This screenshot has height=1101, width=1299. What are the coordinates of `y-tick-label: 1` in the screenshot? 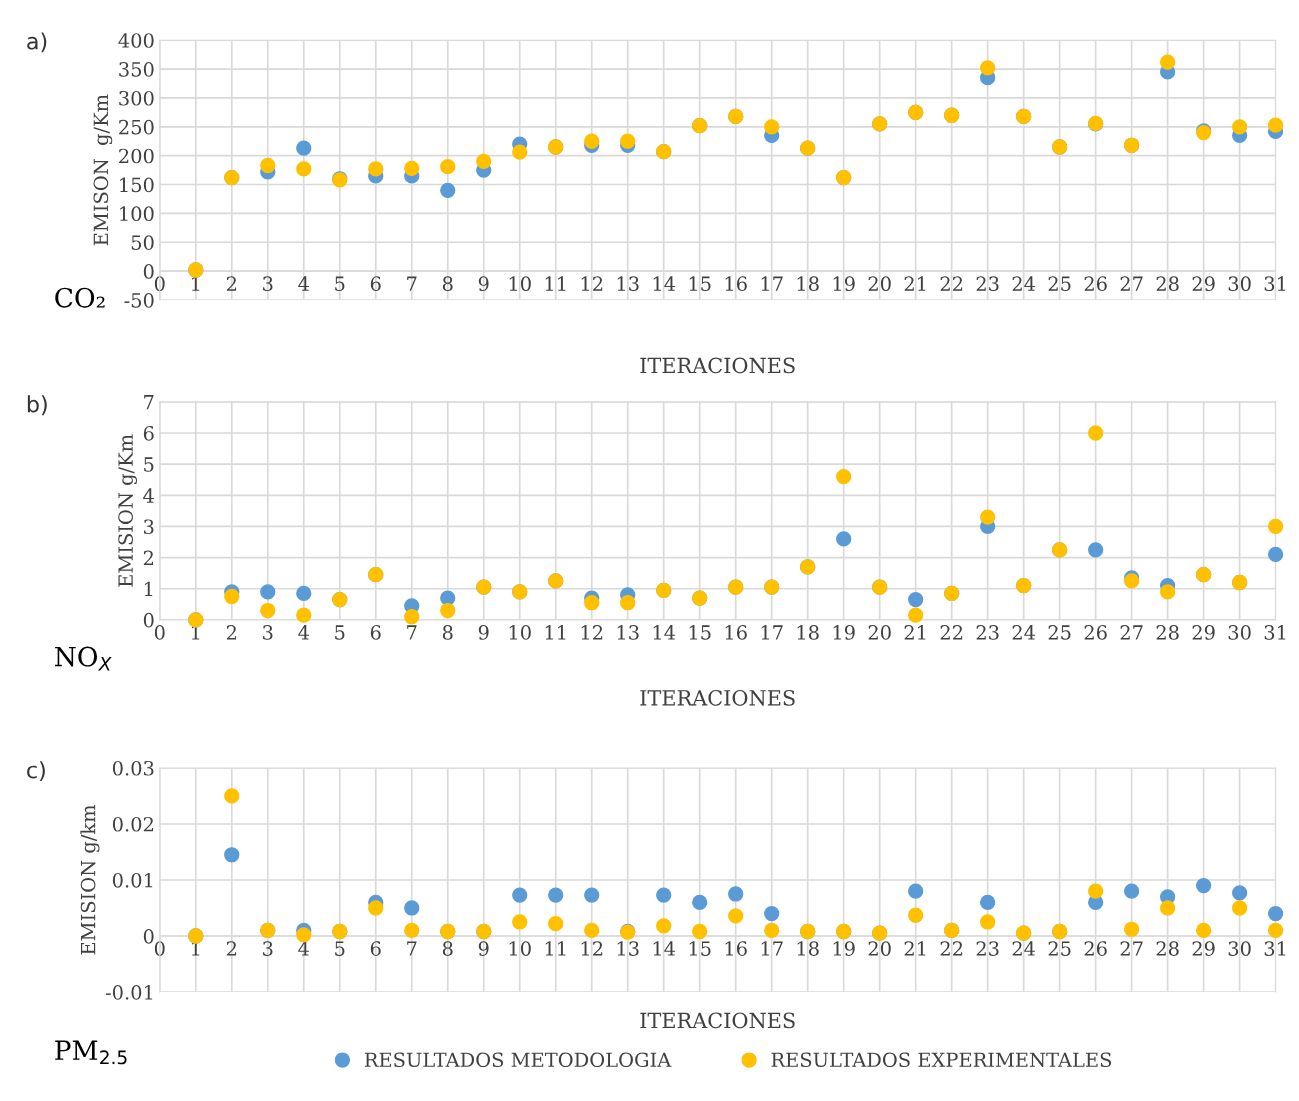 It's located at (148, 589).